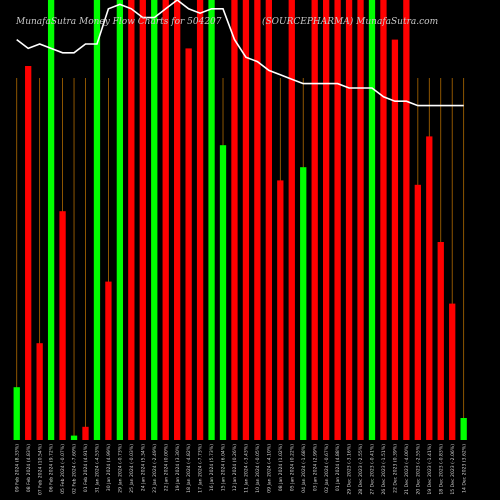 The height and width of the screenshot is (500, 500). I want to click on x-tick-label: 29 Jan 2024 (-0.73%), so click(121, 468).